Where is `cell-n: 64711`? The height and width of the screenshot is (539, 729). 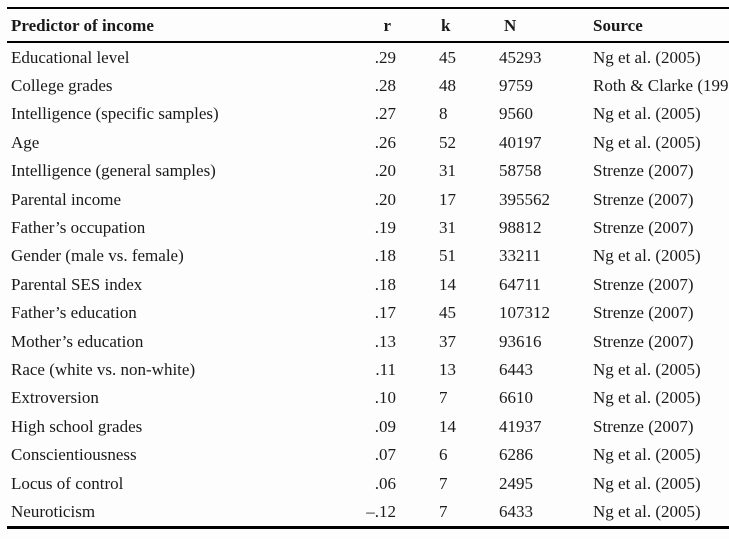
cell-n: 64711 is located at coordinates (520, 284).